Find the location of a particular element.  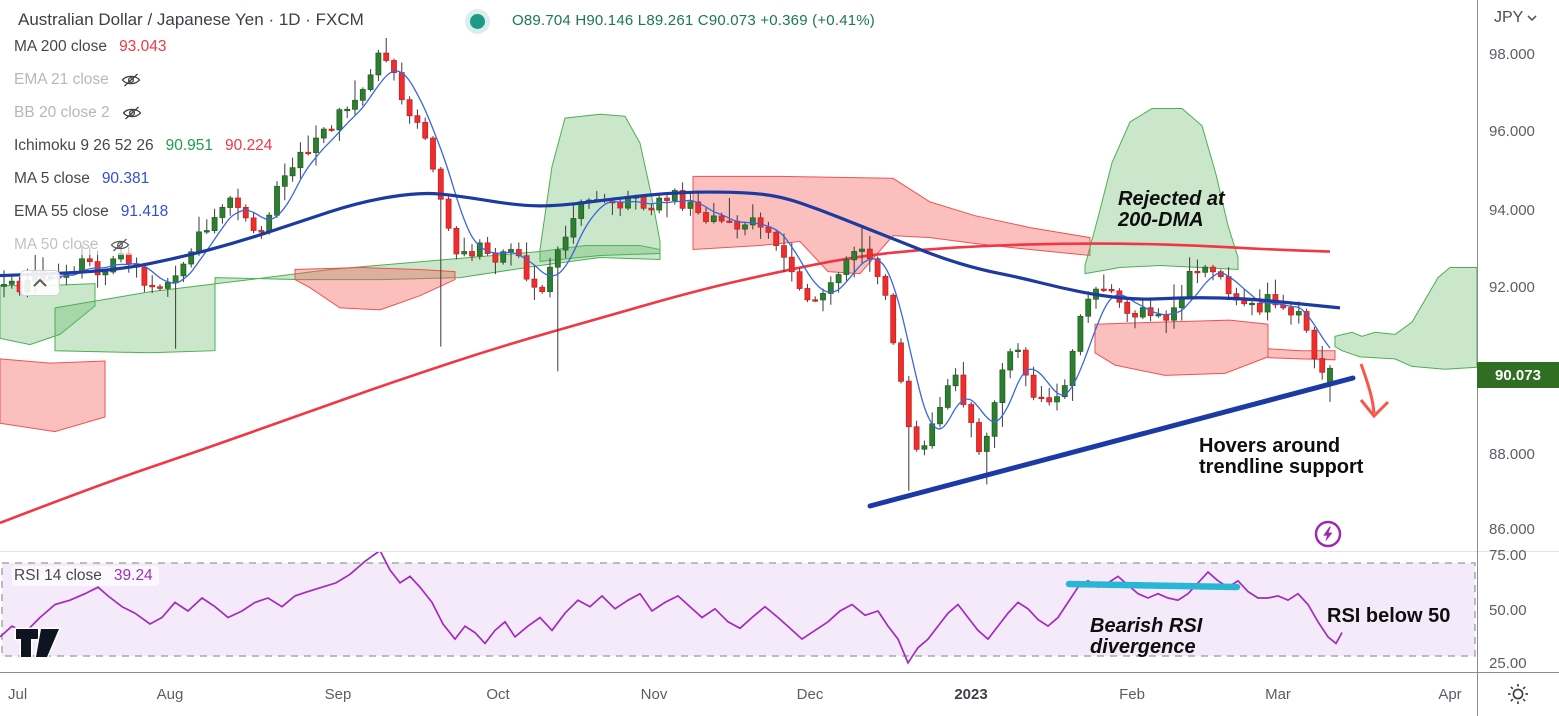

legend-collapse-button is located at coordinates (40, 283).